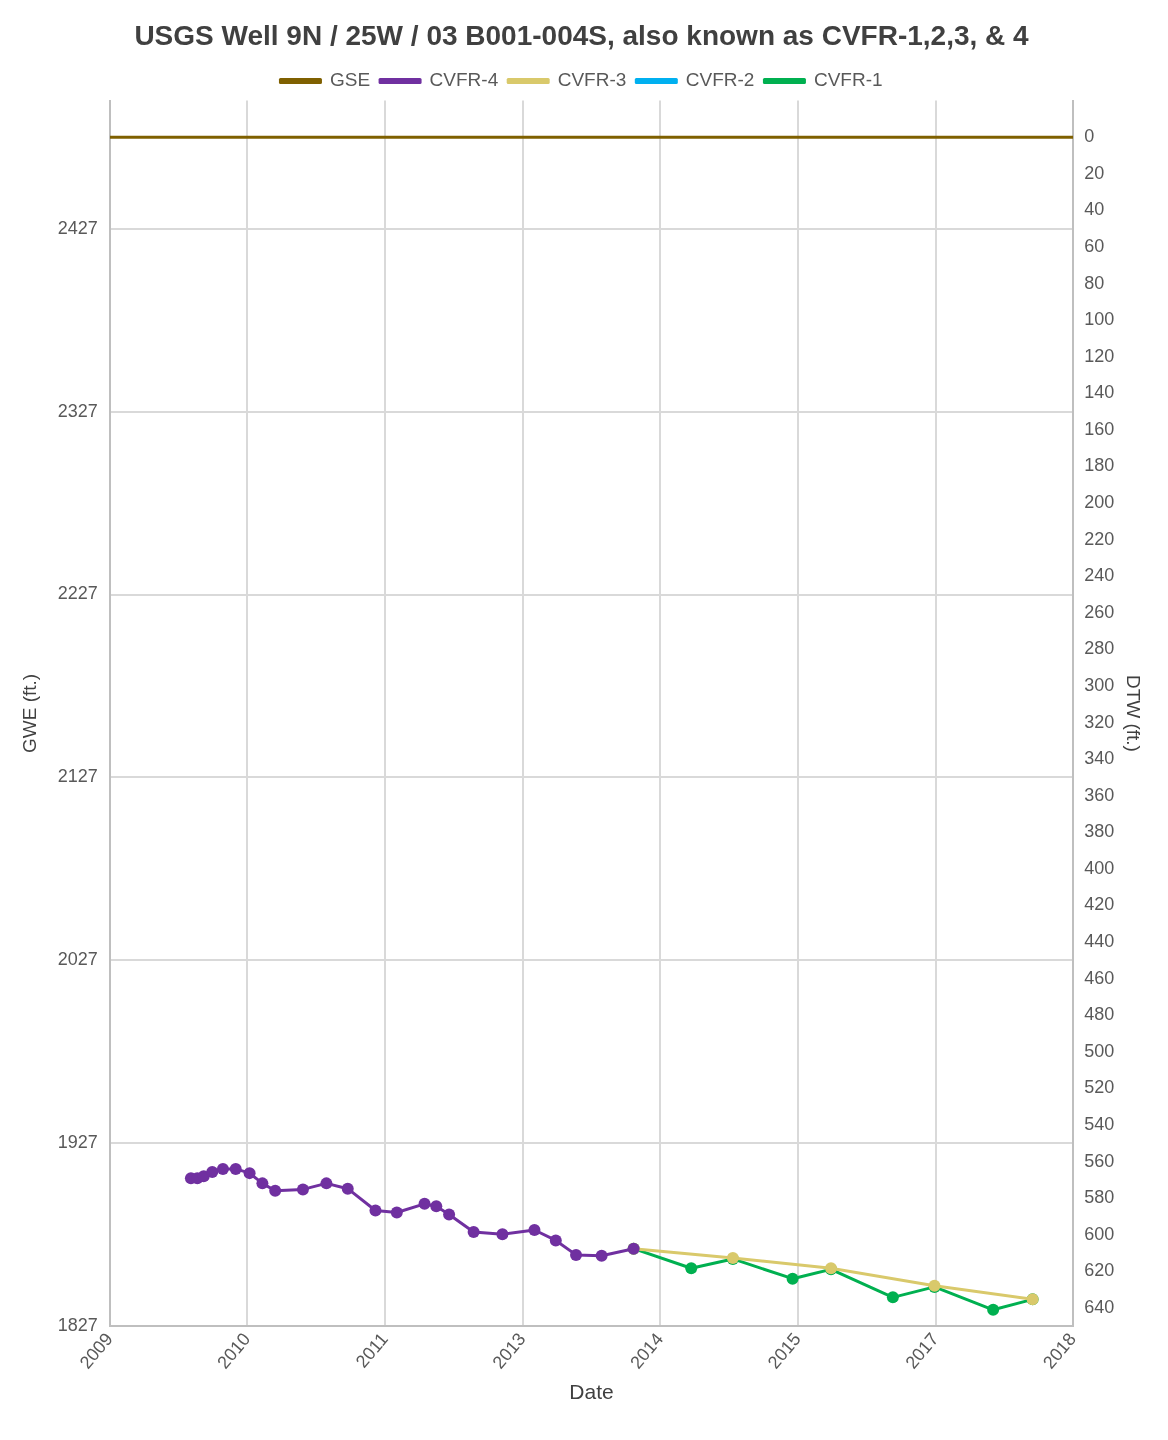  What do you see at coordinates (592, 80) in the screenshot?
I see `legend-label: CVFR-3` at bounding box center [592, 80].